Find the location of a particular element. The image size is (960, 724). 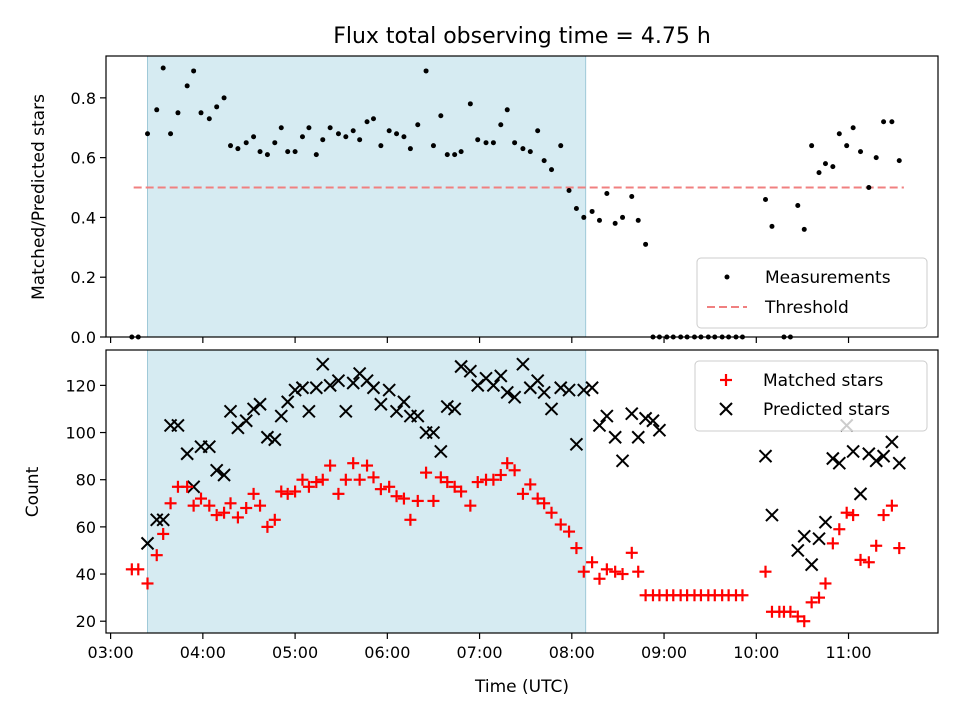

legend-measurements-label: Measurements is located at coordinates (828, 278).